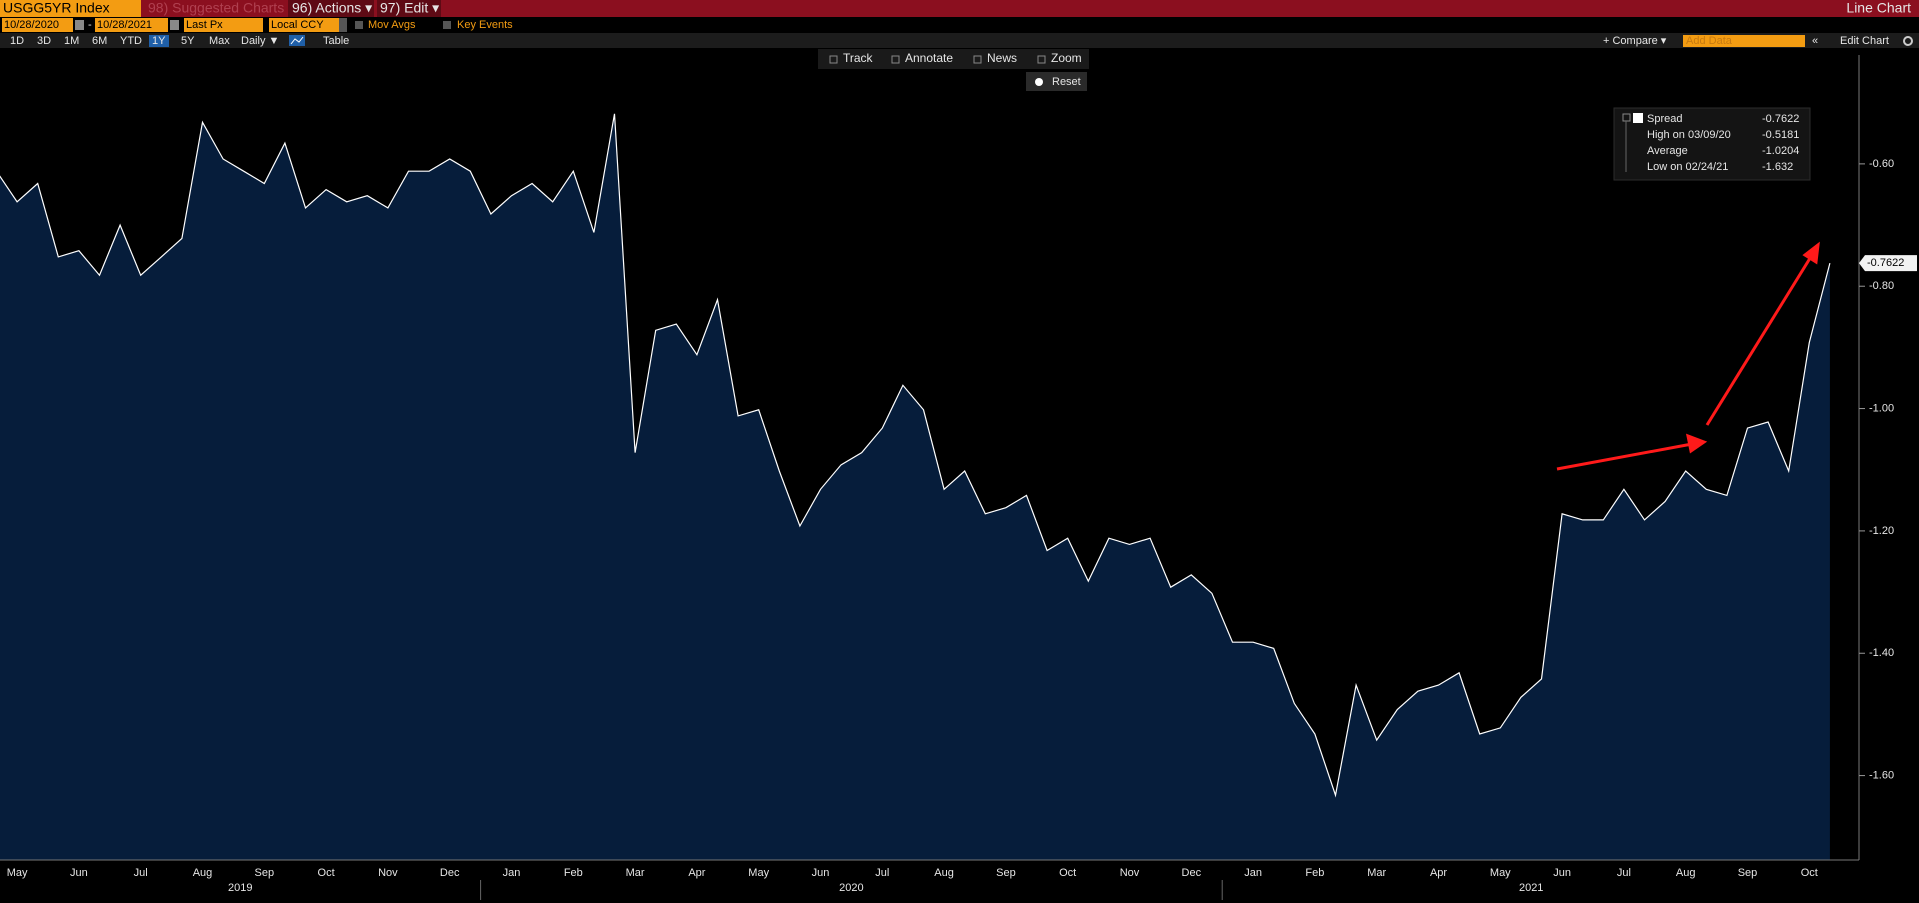 Image resolution: width=1919 pixels, height=903 pixels. What do you see at coordinates (1253, 873) in the screenshot?
I see `x-tick-label: Jan` at bounding box center [1253, 873].